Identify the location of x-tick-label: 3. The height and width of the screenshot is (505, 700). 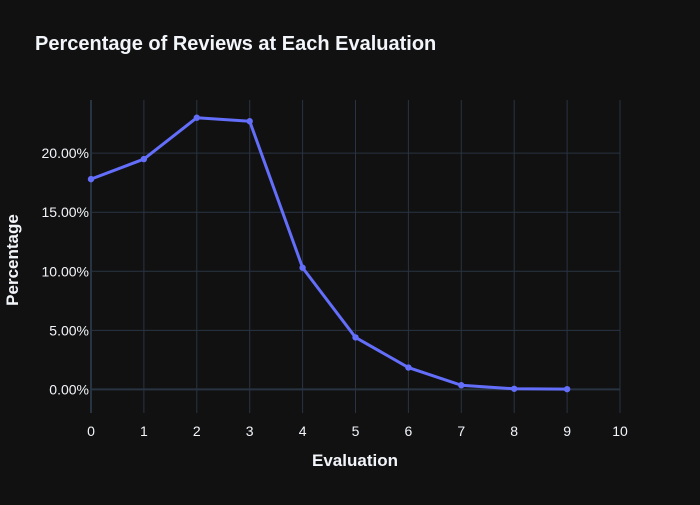
(250, 431).